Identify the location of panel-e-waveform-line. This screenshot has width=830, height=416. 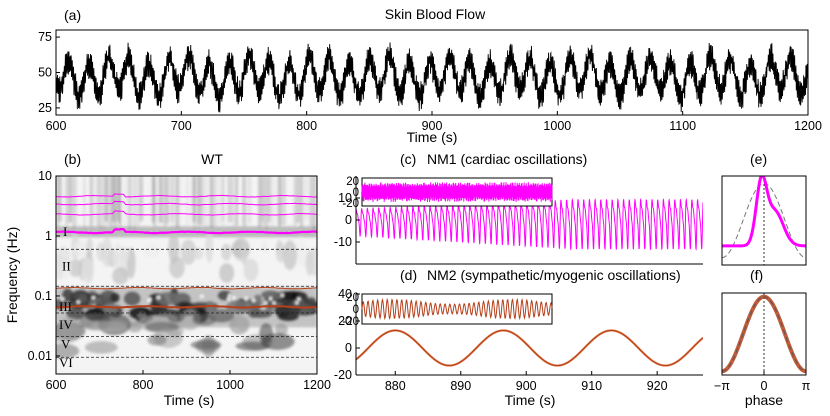
(764, 212).